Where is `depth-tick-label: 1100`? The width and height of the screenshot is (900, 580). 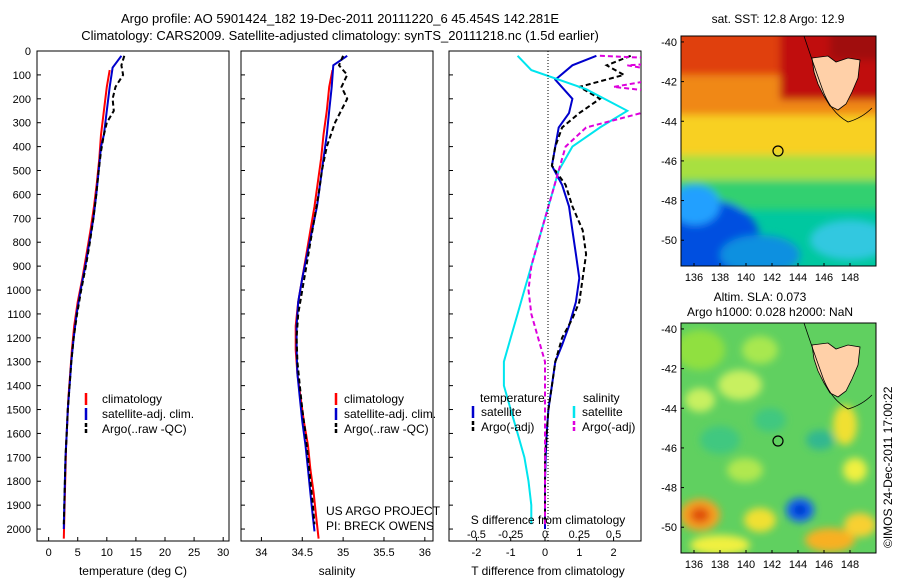 depth-tick-label: 1100 is located at coordinates (19, 315).